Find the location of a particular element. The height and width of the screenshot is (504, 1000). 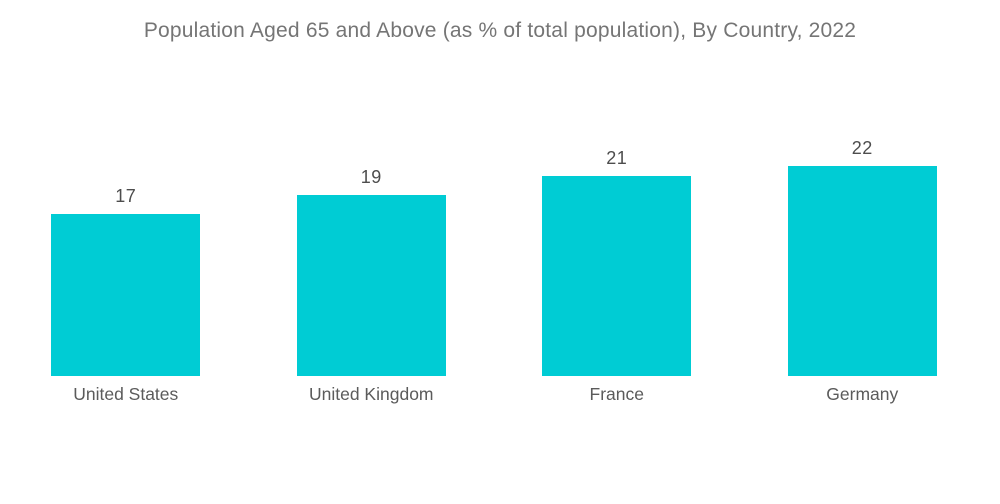

category-label: United States is located at coordinates (126, 394).